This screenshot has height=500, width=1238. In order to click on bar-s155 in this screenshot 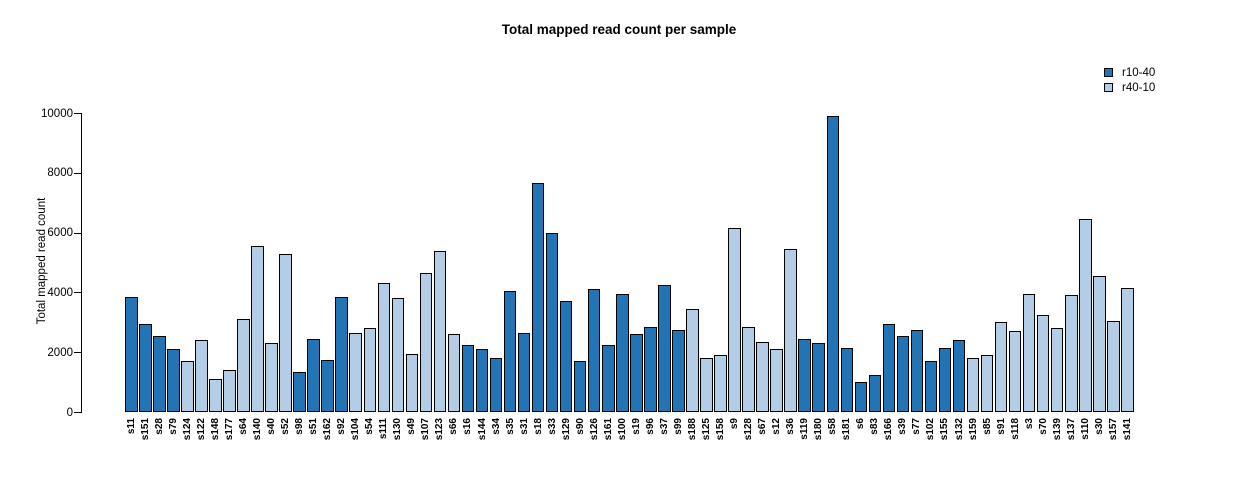, I will do `click(945, 379)`.